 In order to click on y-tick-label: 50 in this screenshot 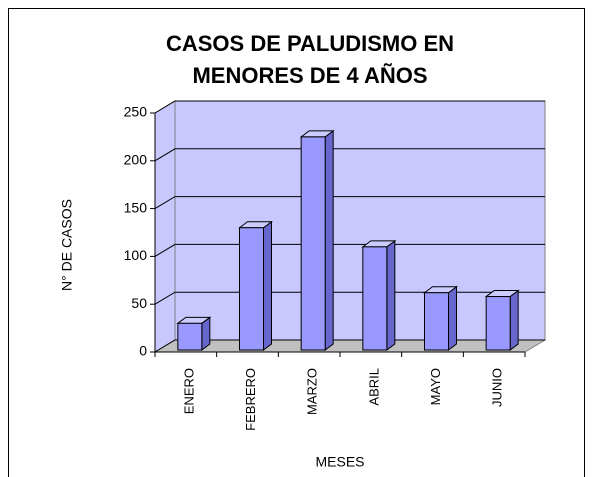, I will do `click(139, 303)`.